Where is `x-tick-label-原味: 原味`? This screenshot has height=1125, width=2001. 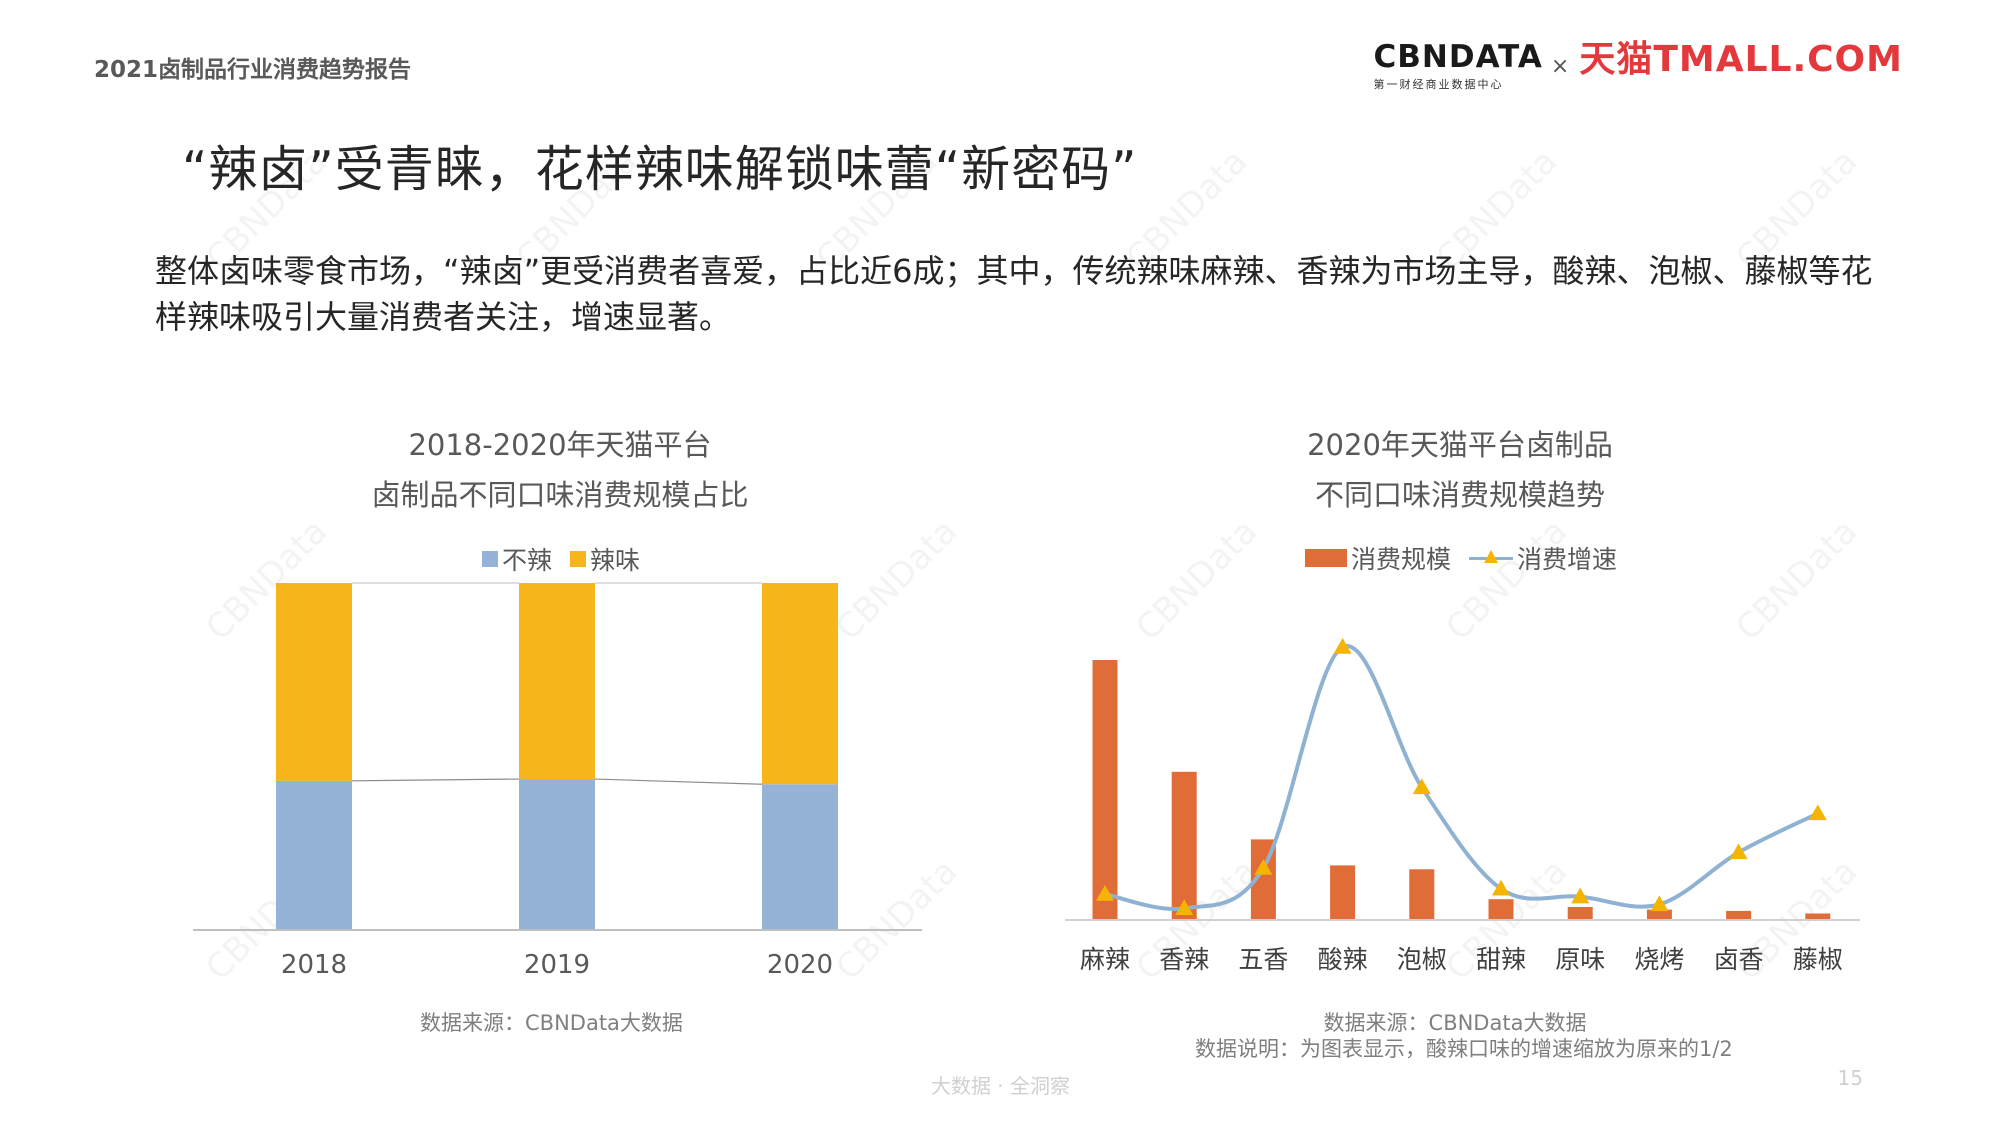
x-tick-label-原味: 原味 is located at coordinates (1580, 959).